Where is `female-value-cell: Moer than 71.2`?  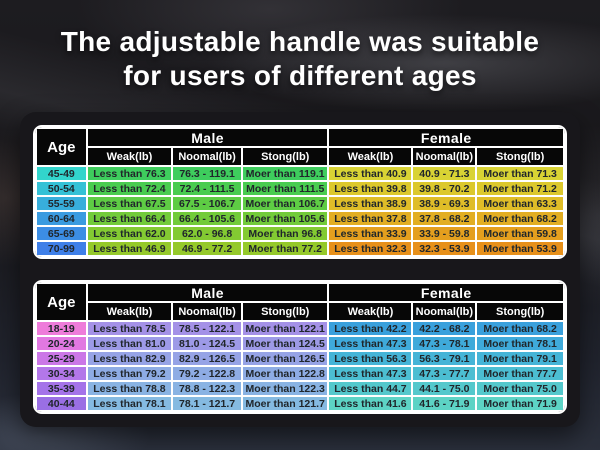
female-value-cell: Moer than 71.2 is located at coordinates (520, 188).